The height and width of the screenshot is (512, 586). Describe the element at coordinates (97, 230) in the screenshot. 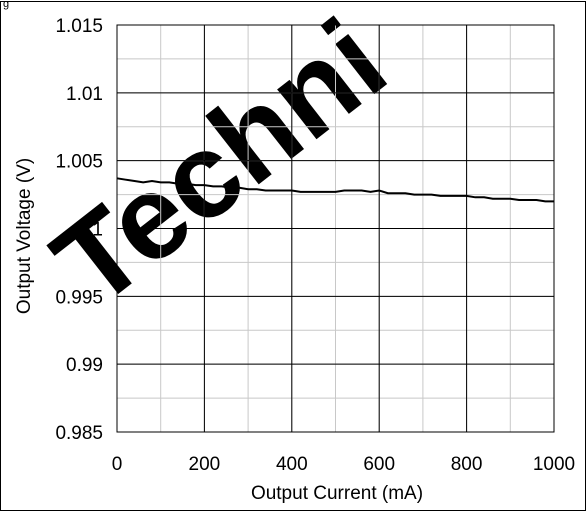

I see `y-tick-label: 1` at that location.